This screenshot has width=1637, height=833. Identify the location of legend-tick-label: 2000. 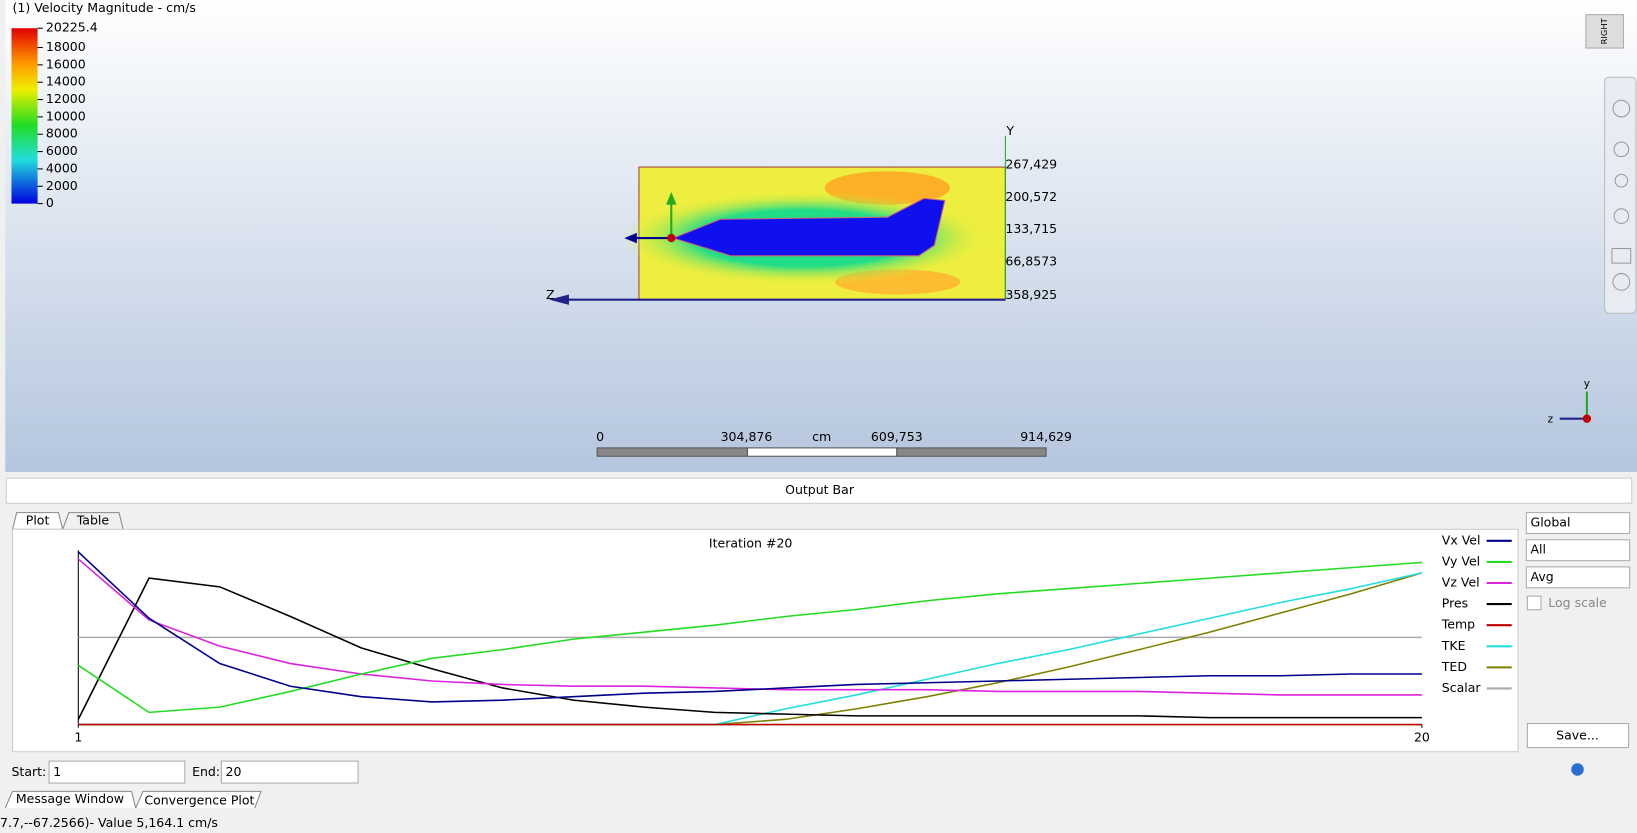
(62, 185).